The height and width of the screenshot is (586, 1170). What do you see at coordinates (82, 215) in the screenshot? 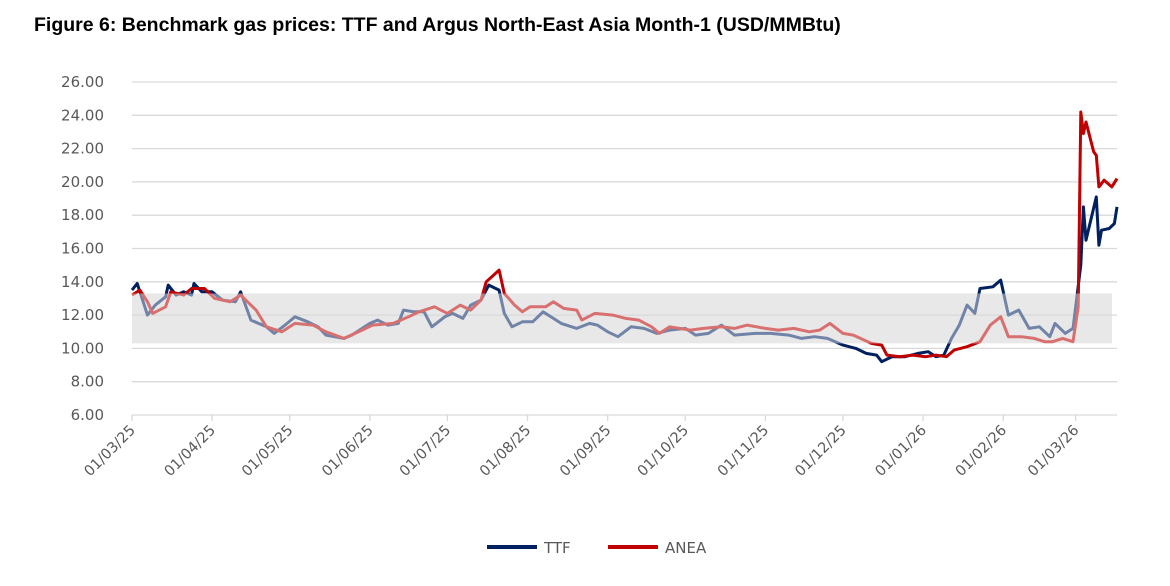
I see `y-tick-label: 18.00` at bounding box center [82, 215].